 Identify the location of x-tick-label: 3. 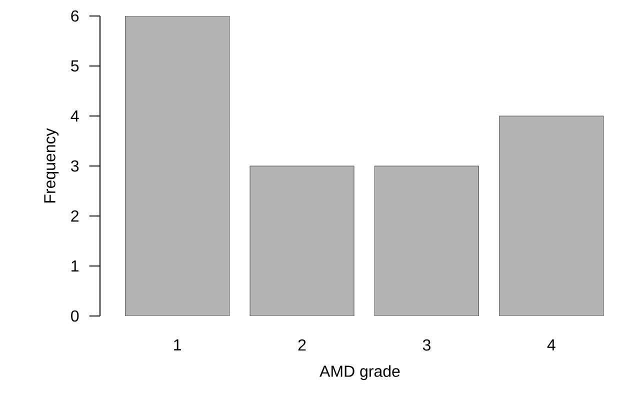
(426, 345).